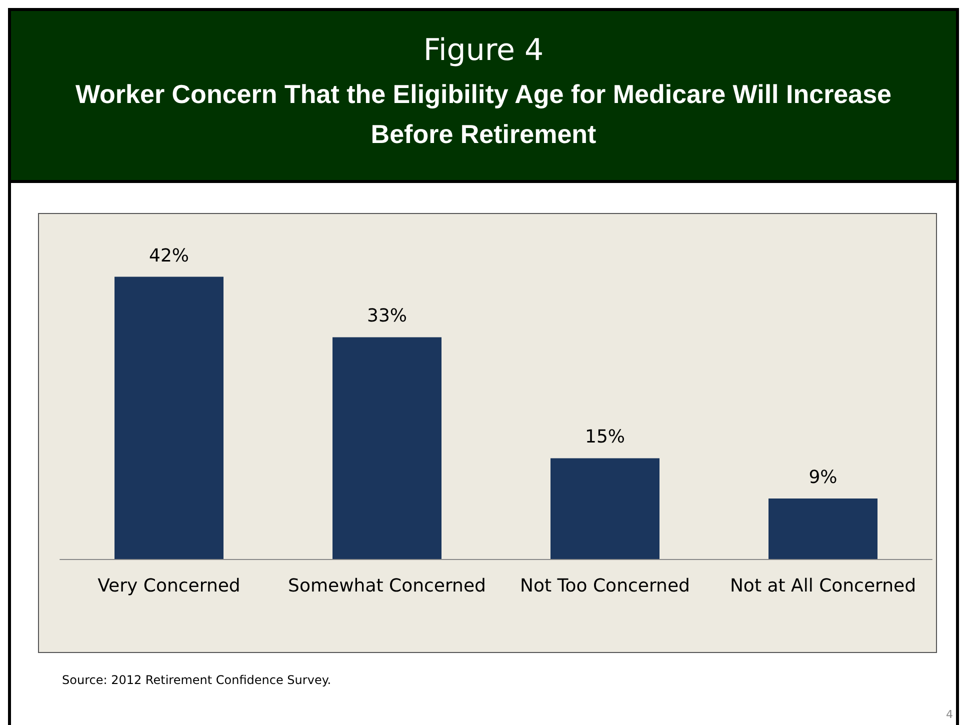 This screenshot has width=963, height=725. Describe the element at coordinates (823, 477) in the screenshot. I see `data-label: 9%` at that location.